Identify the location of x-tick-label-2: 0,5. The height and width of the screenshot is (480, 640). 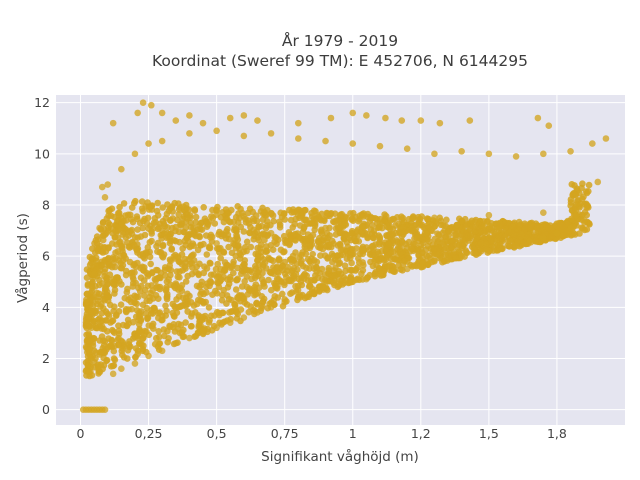
(217, 433).